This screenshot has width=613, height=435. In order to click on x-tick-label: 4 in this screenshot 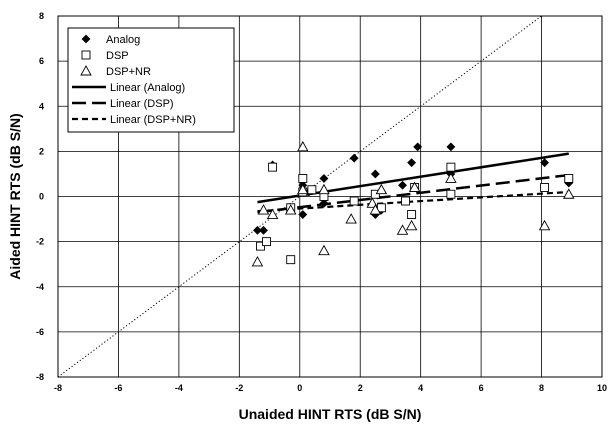, I will do `click(420, 388)`.